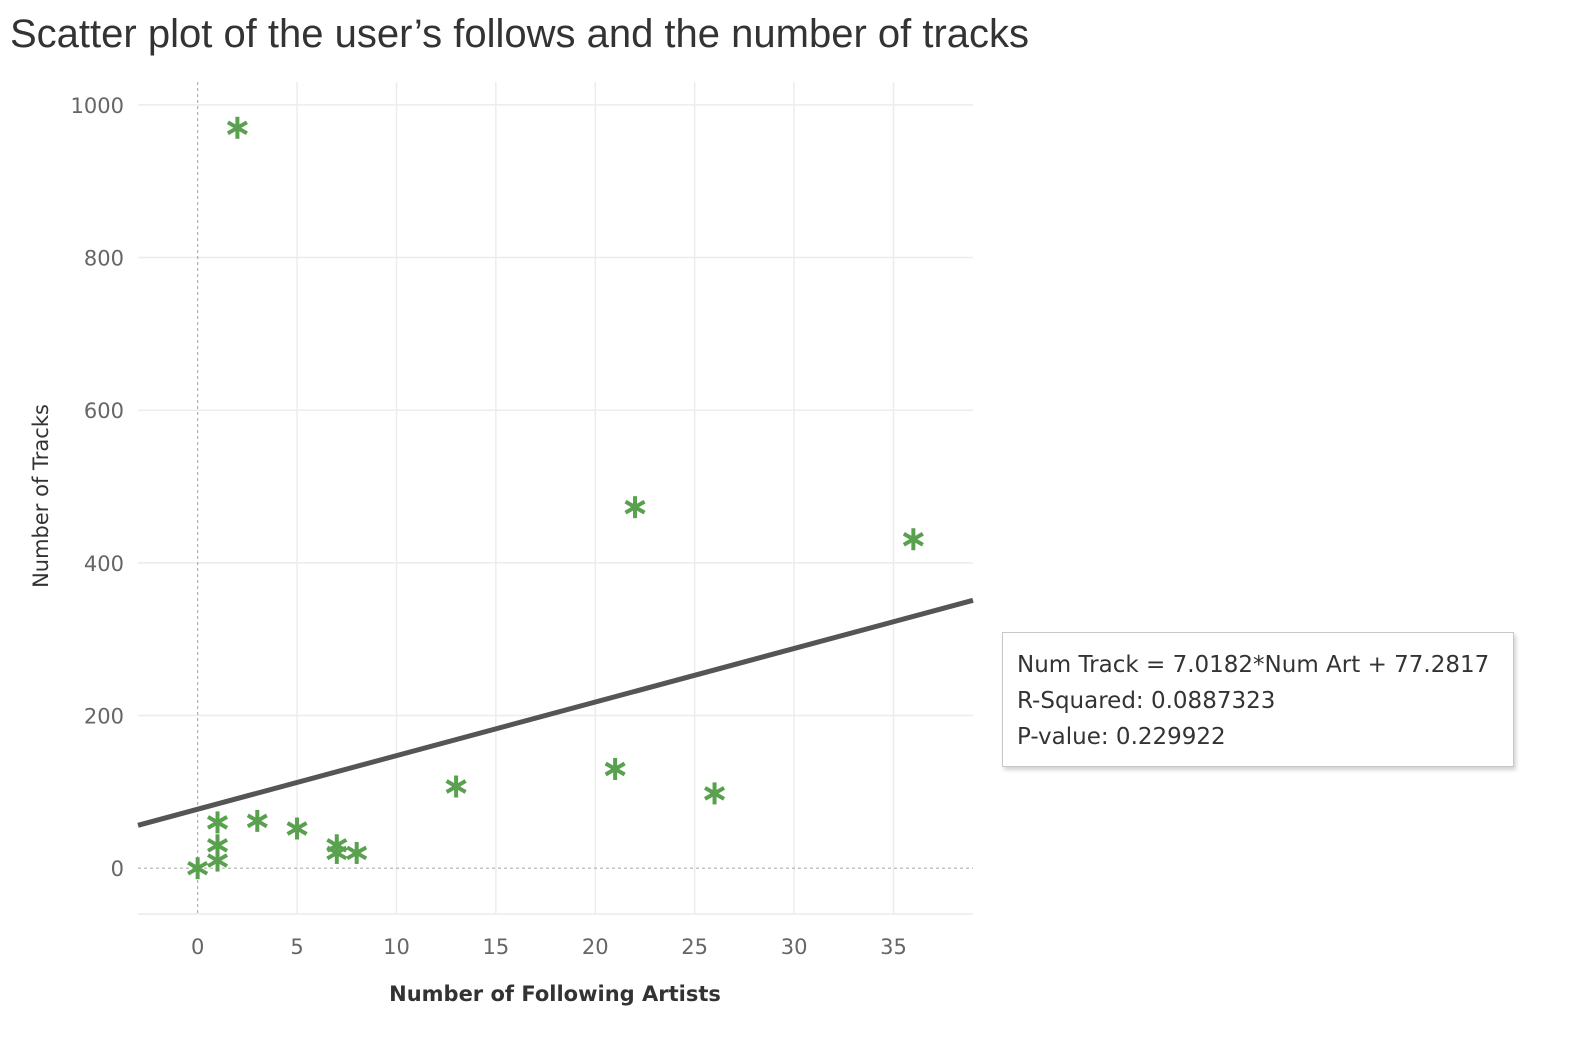 The width and height of the screenshot is (1586, 1052). Describe the element at coordinates (104, 411) in the screenshot. I see `y-tick-label: 600` at that location.